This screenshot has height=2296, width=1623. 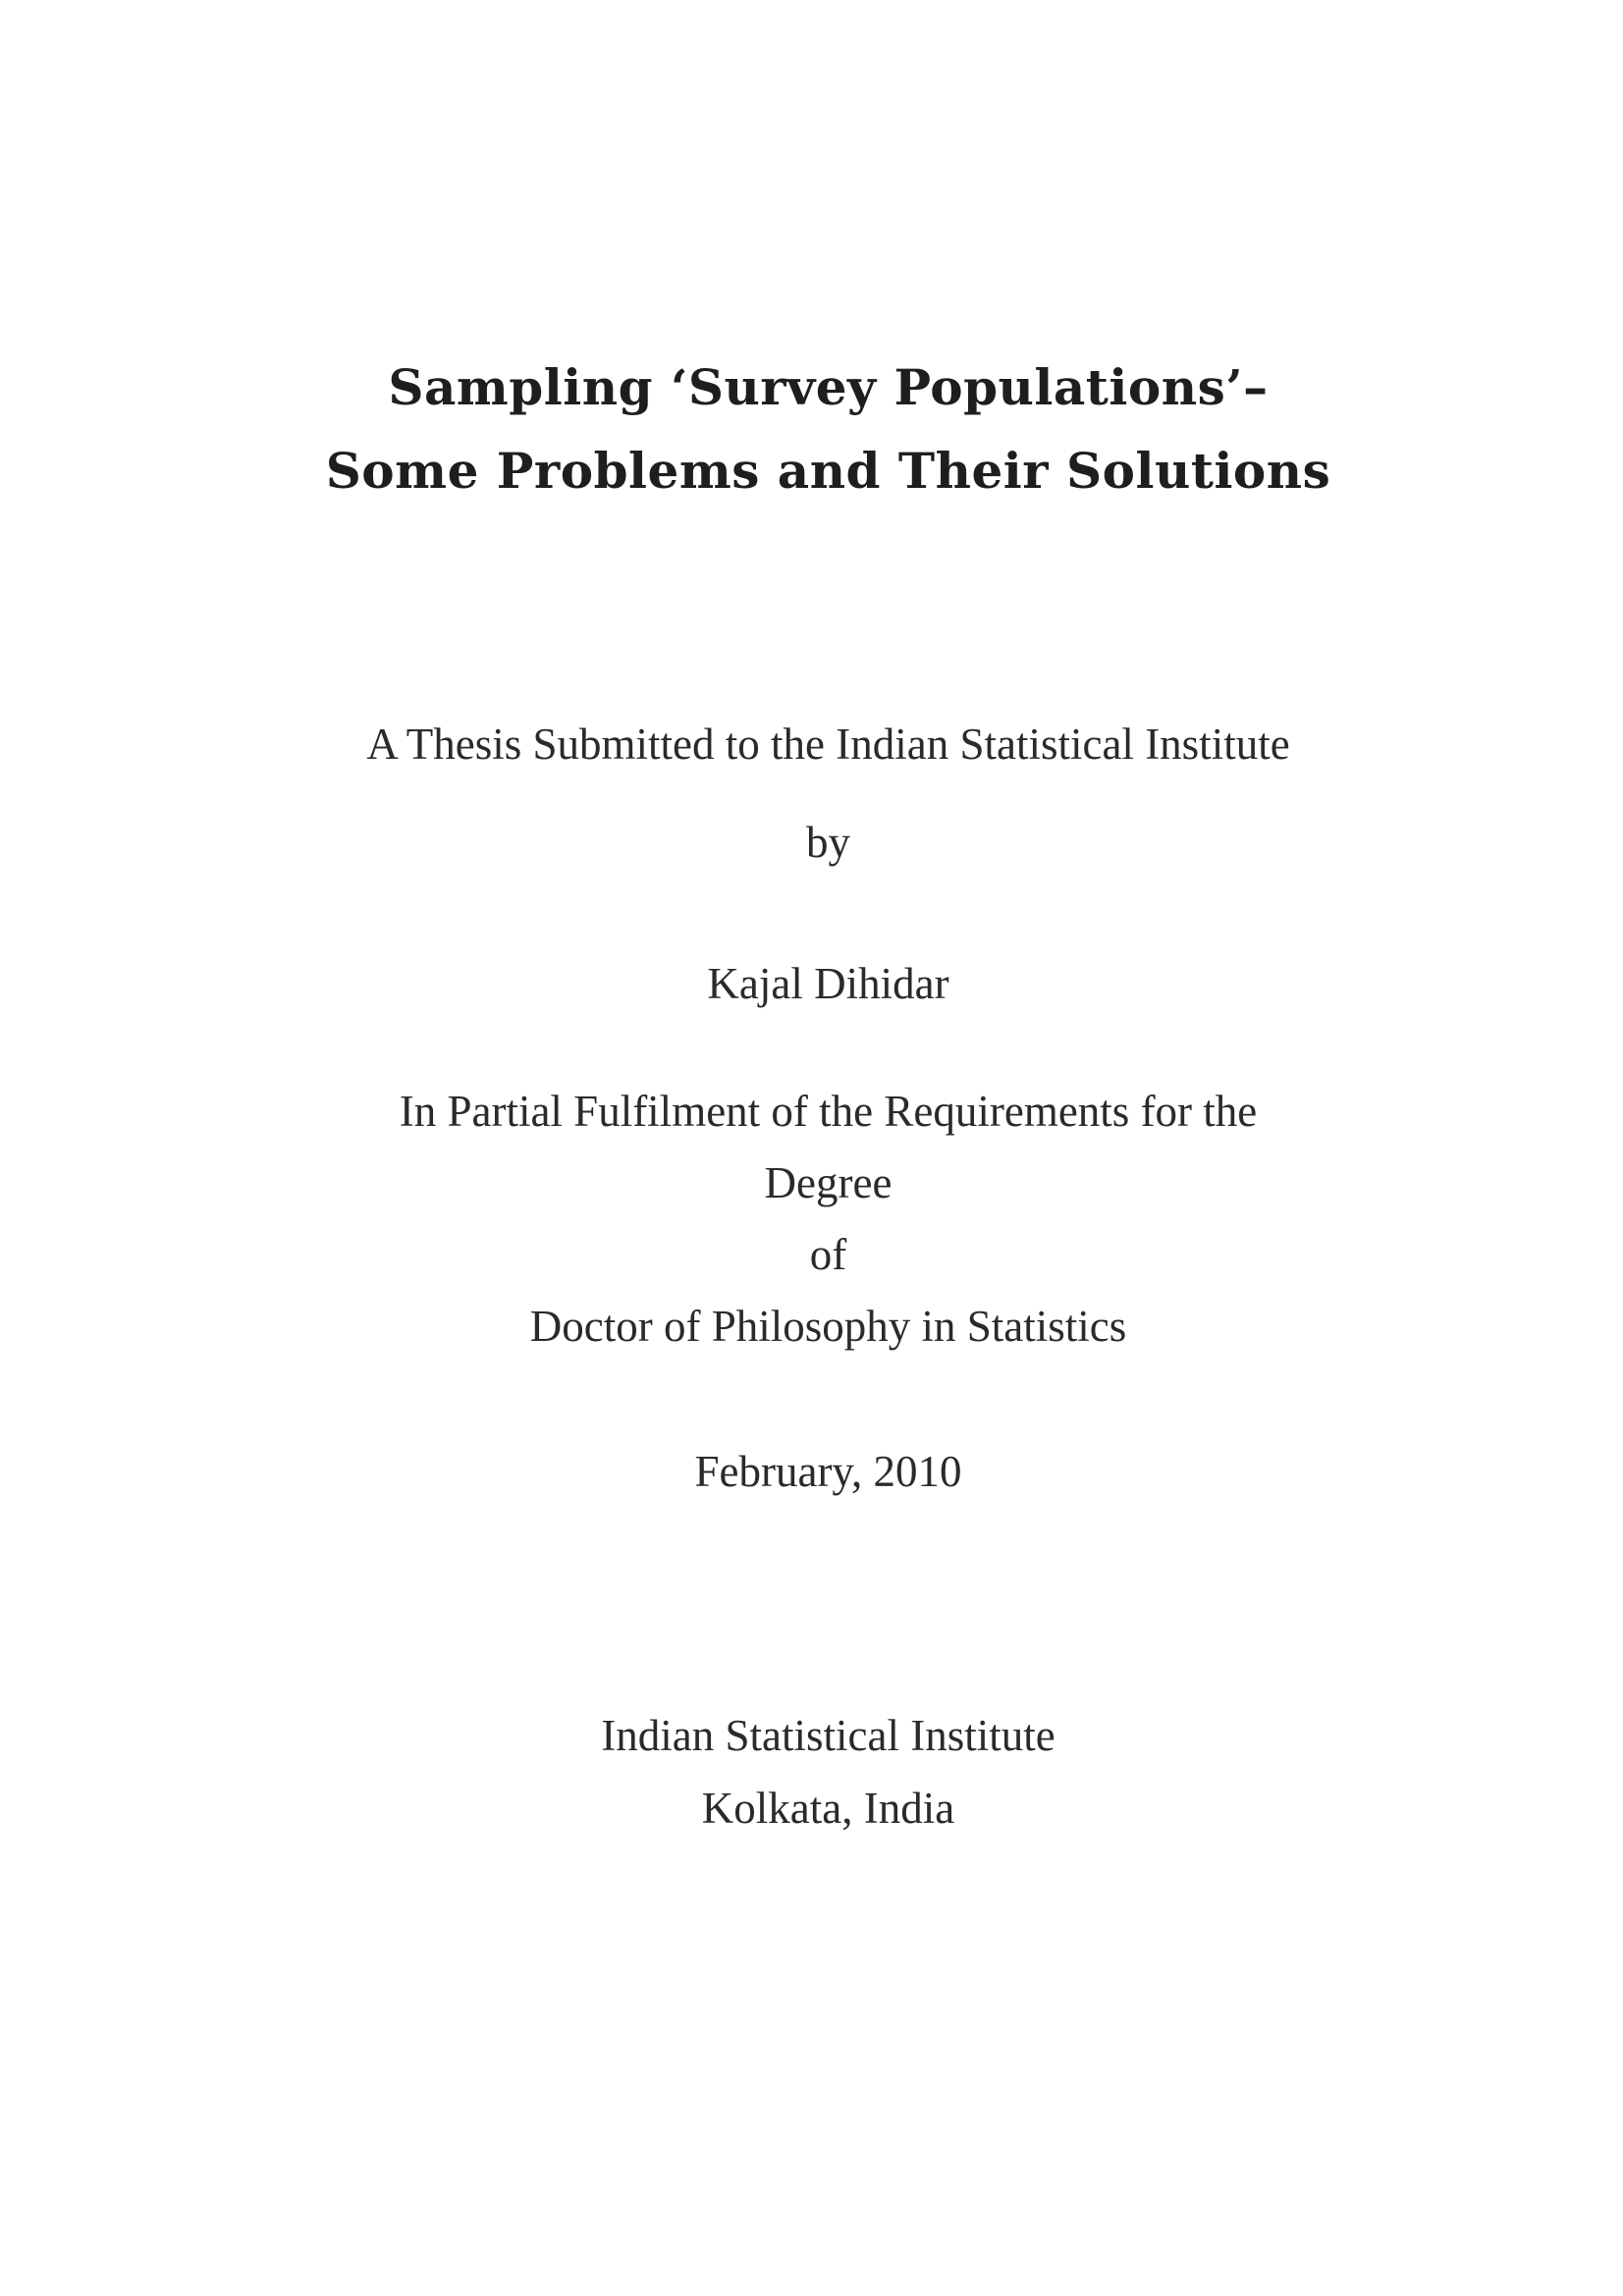 I want to click on institution-location: Kolkata, India, so click(x=828, y=1809).